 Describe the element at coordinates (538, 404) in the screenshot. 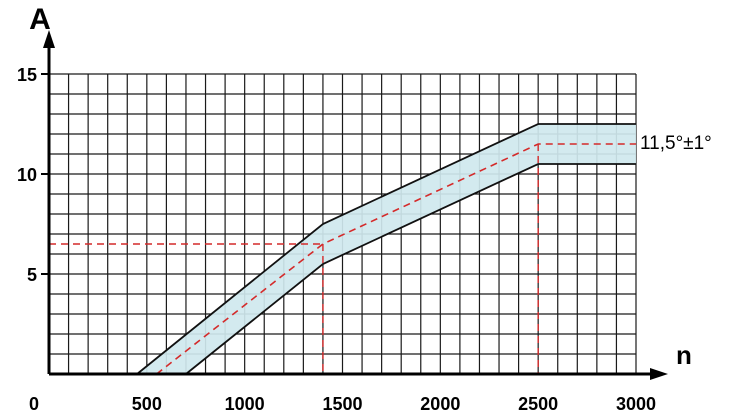

I see `x-tick-label: 2500` at that location.